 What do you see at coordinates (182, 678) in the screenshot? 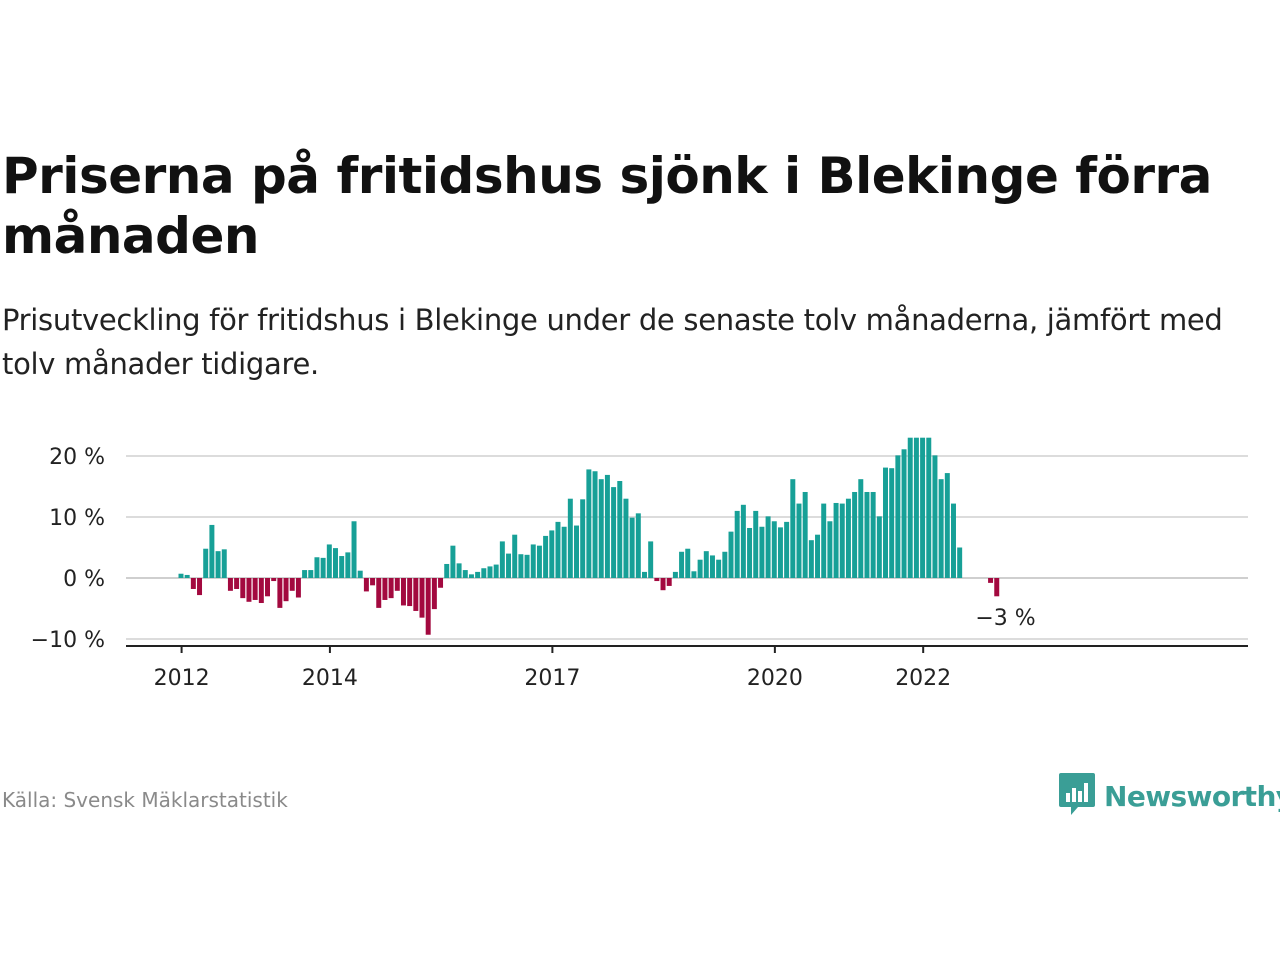
I see `x-tick-label: 2012` at bounding box center [182, 678].